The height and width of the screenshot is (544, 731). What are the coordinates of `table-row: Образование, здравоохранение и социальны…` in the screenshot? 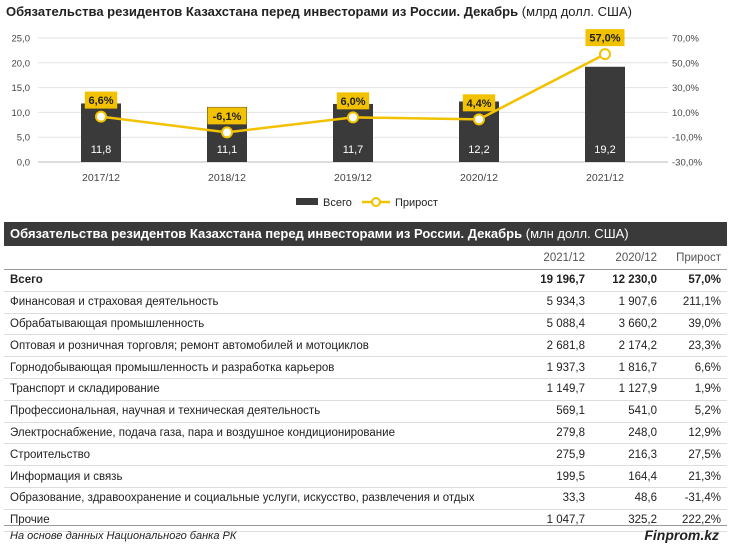 It's located at (365, 498).